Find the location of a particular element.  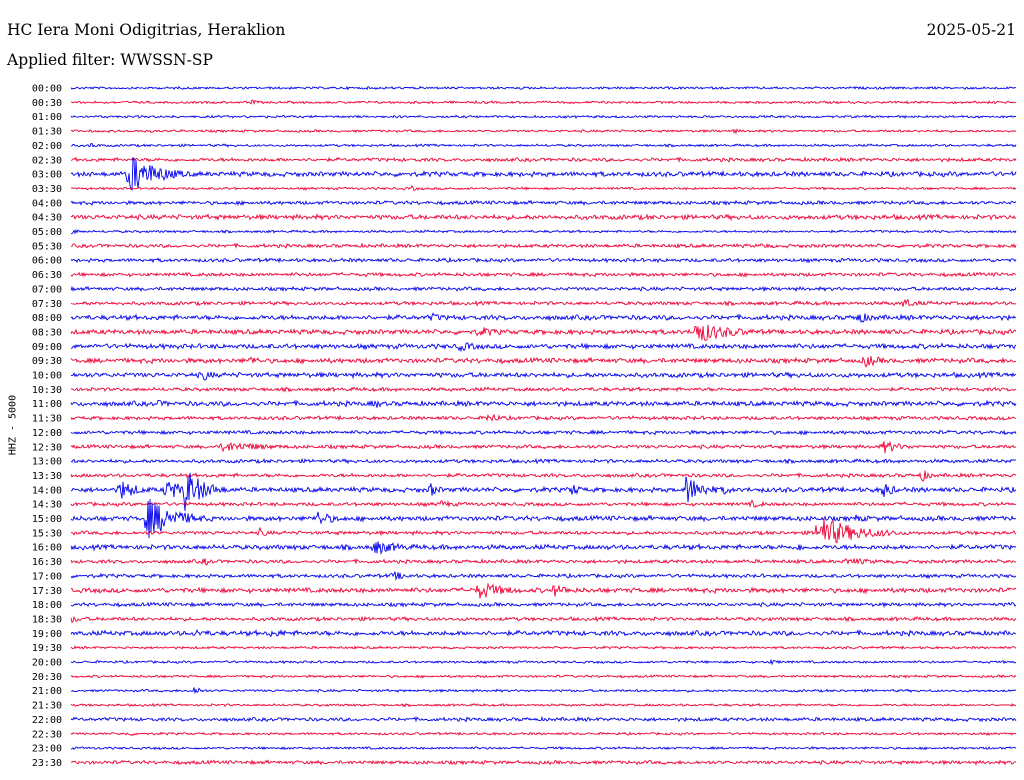

time-label: 06:00 is located at coordinates (47, 261).